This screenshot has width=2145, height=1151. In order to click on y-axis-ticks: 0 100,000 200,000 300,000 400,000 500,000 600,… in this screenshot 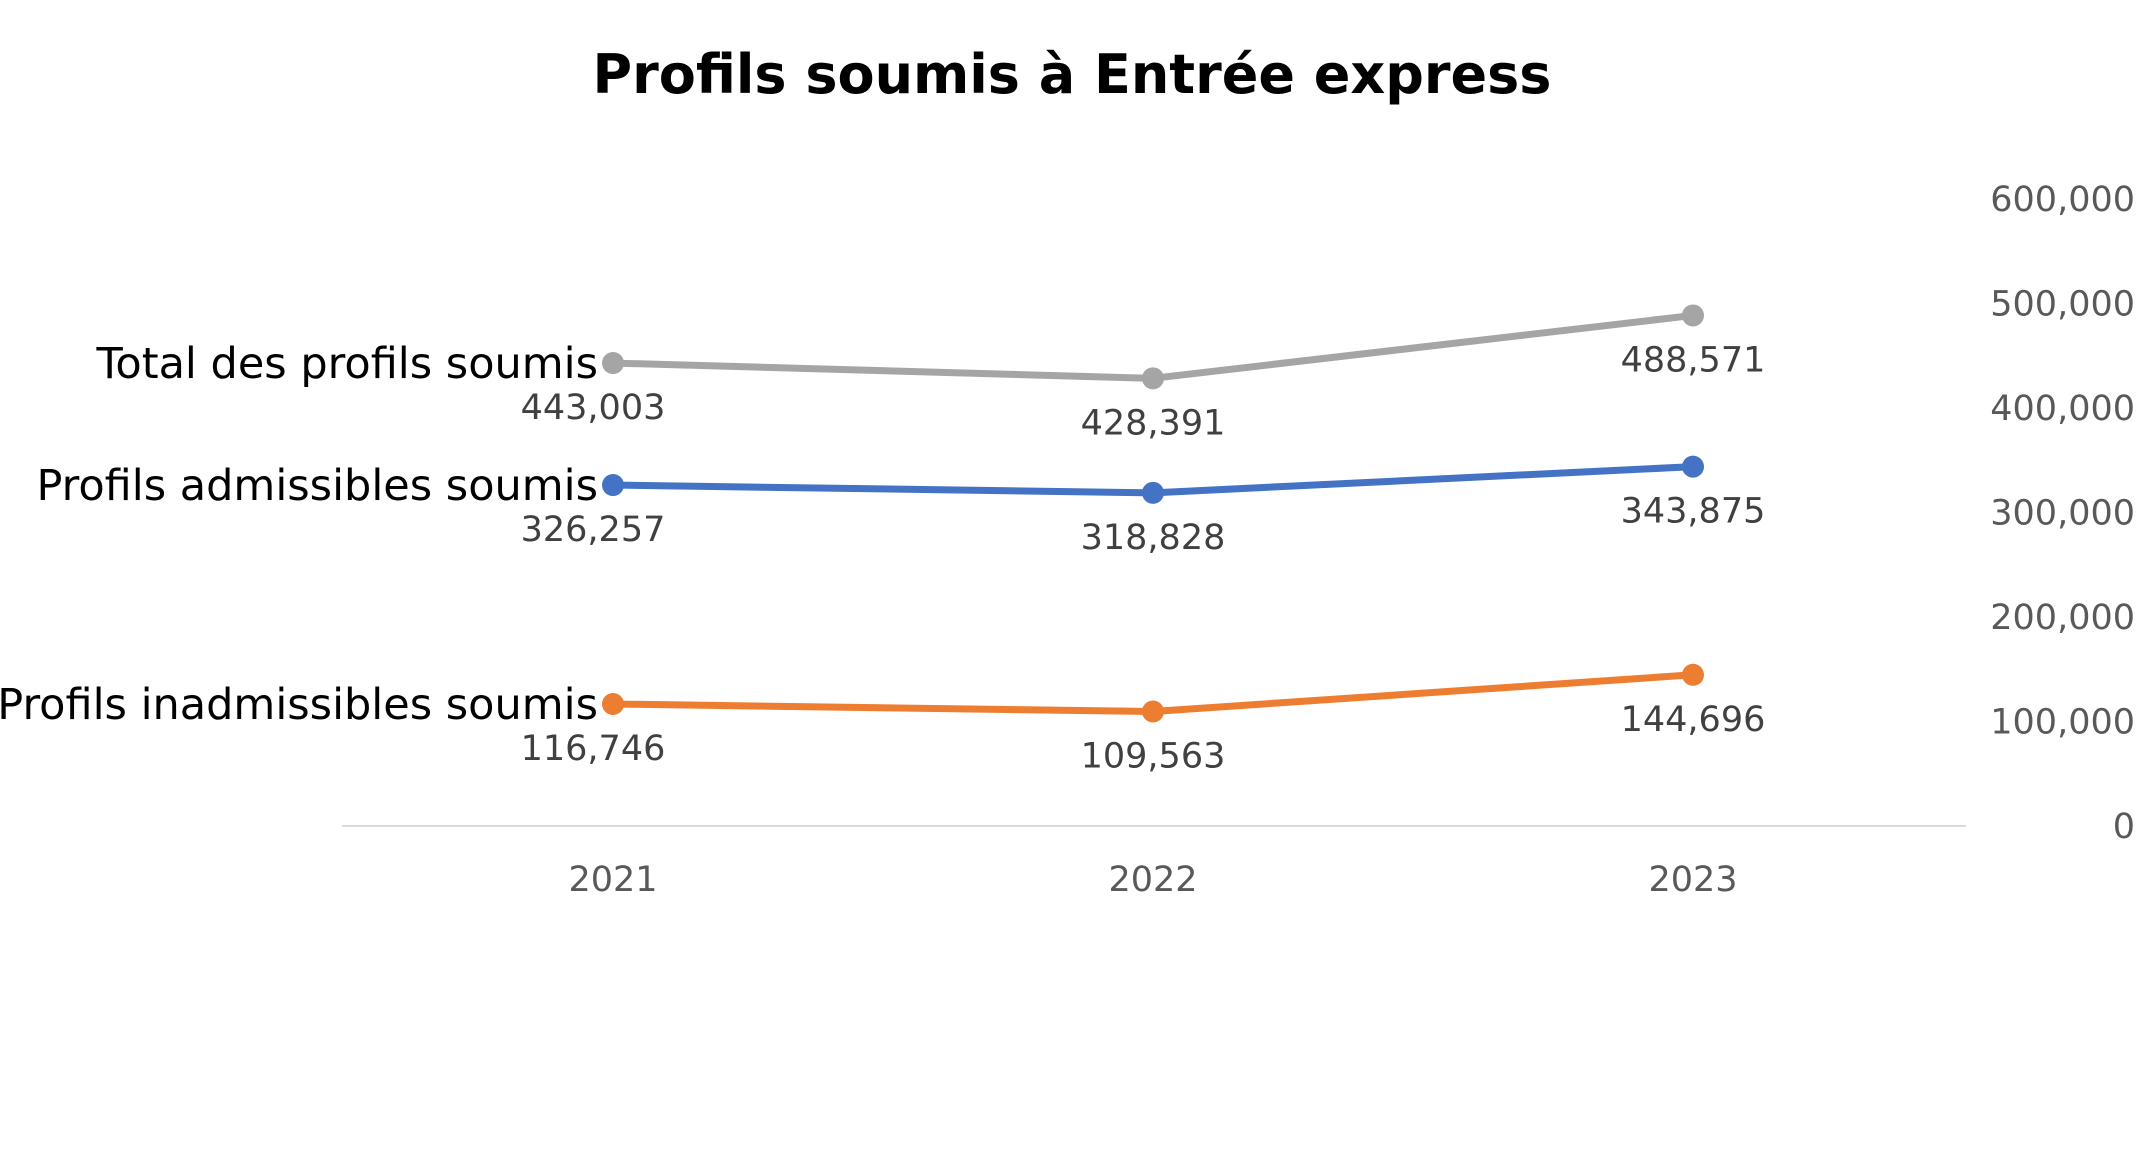, I will do `click(2062, 513)`.